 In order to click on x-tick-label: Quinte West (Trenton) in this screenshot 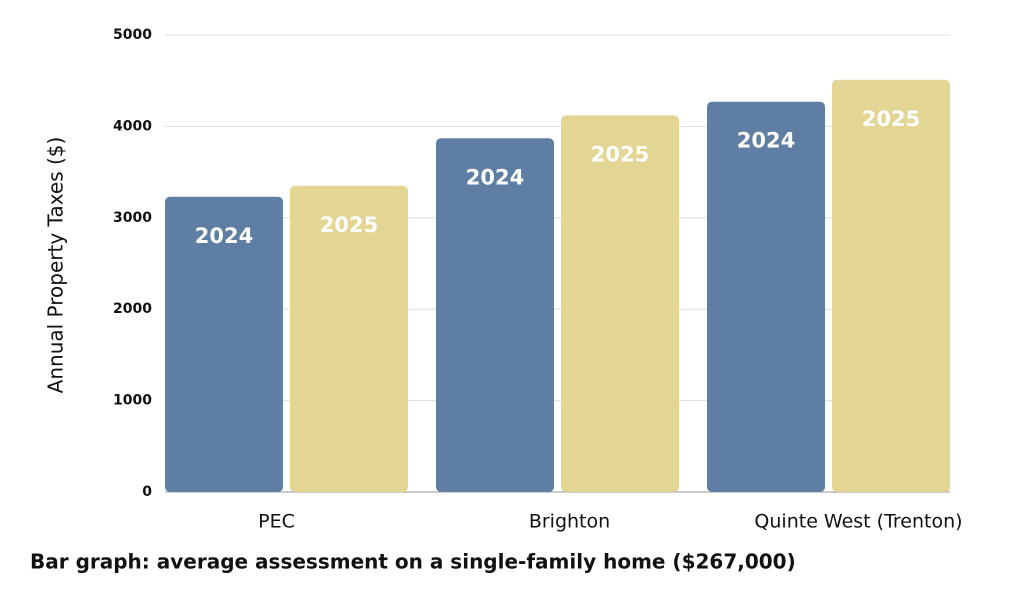, I will do `click(858, 522)`.